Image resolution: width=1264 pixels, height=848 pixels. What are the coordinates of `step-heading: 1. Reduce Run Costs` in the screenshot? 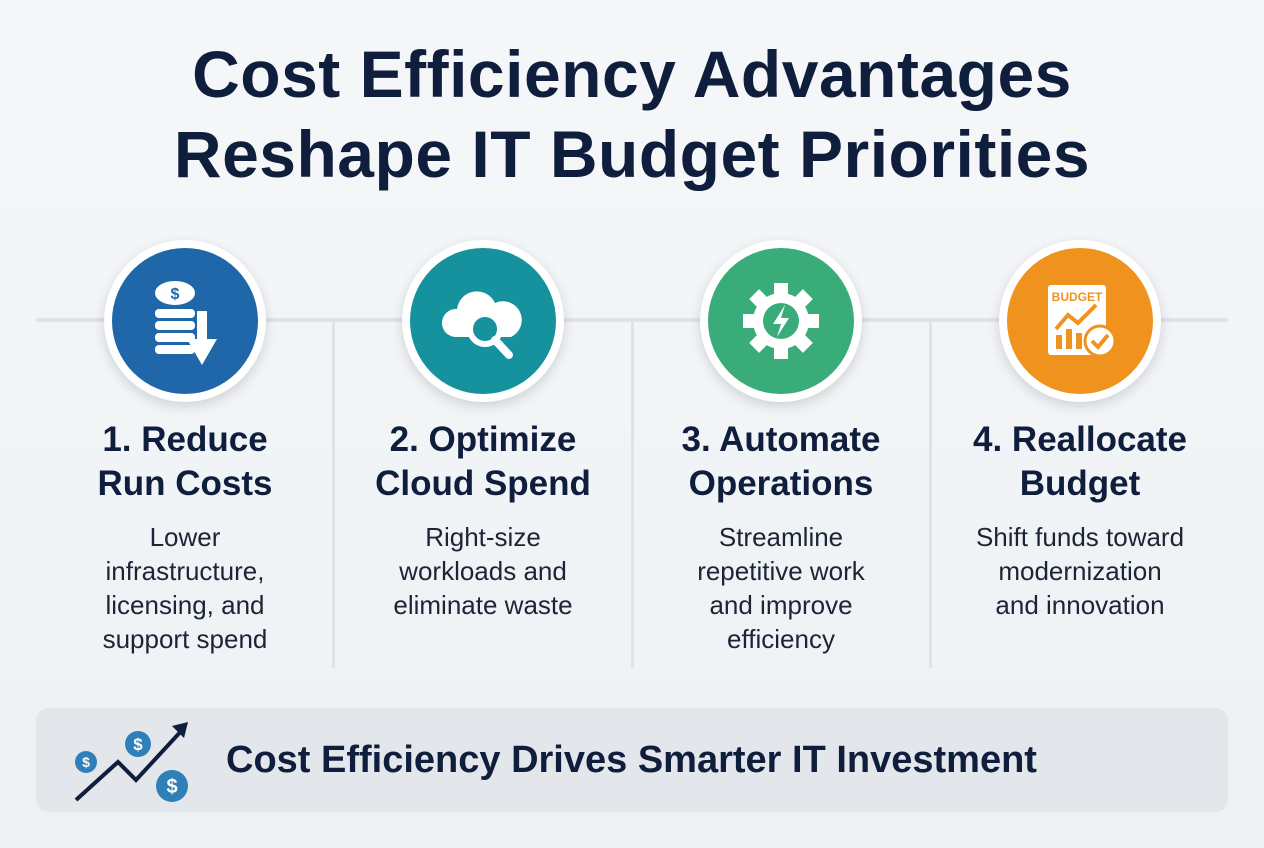 It's located at (185, 461).